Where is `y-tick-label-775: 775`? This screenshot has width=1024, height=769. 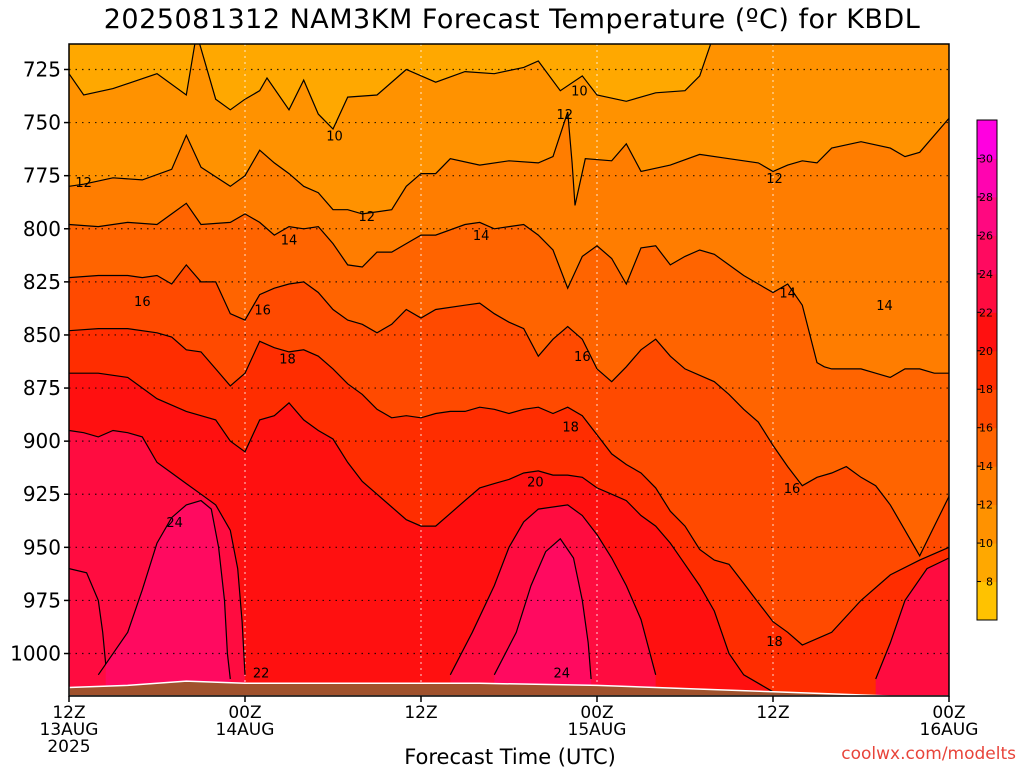 y-tick-label-775: 775 is located at coordinates (42, 176).